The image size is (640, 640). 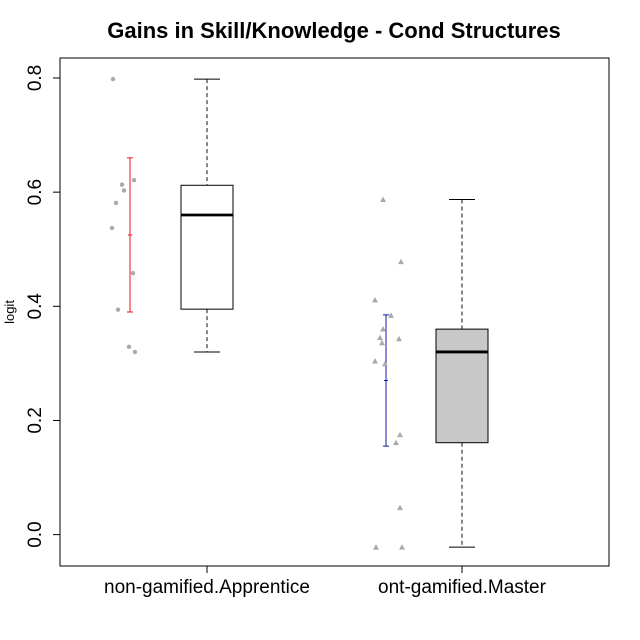 I want to click on y-tick-label: 0.2, so click(x=35, y=420).